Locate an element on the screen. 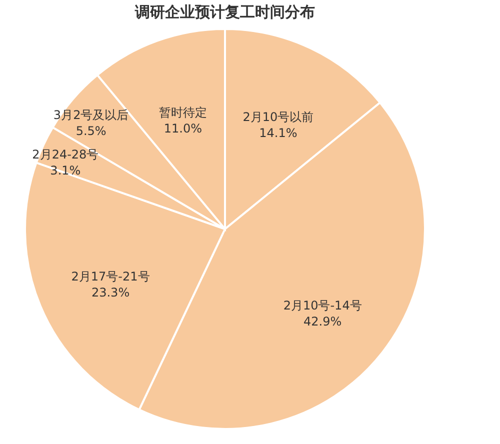 The image size is (500, 444). data-label: 3.1% is located at coordinates (65, 171).